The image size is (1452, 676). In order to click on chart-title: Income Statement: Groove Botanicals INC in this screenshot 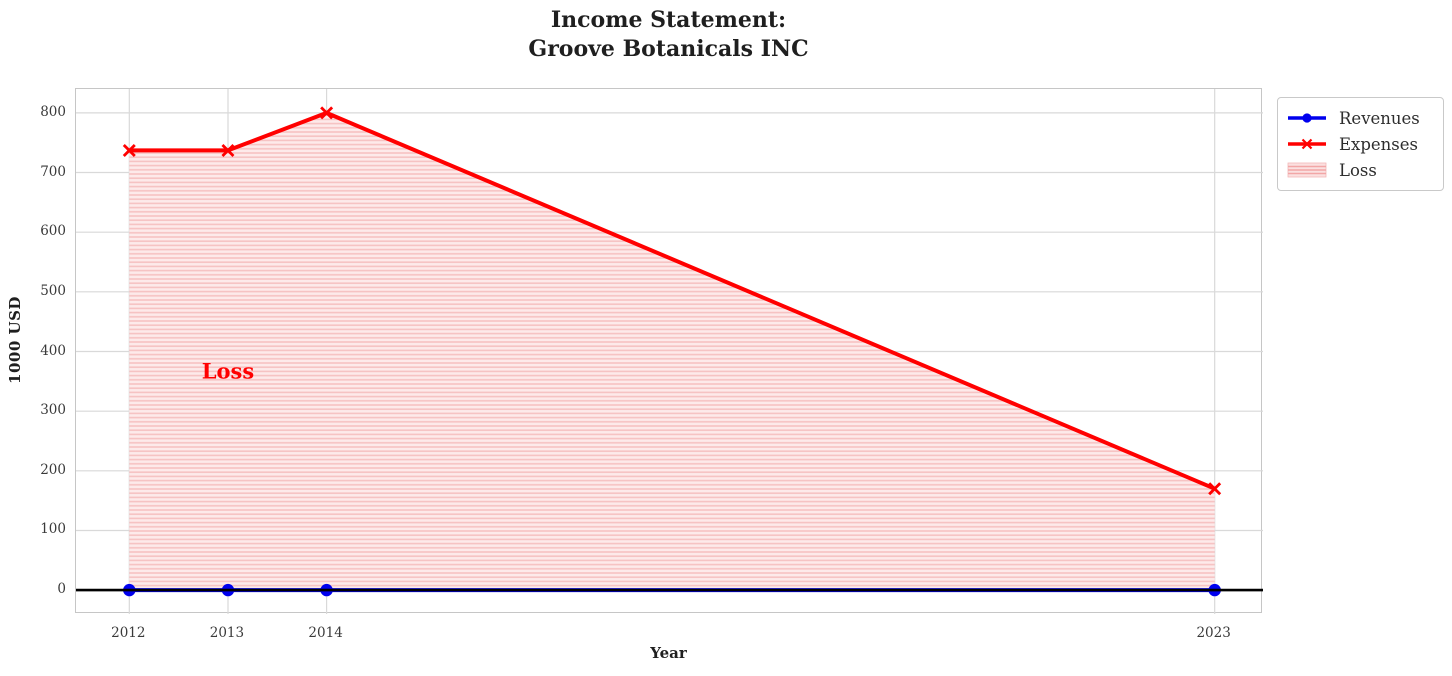, I will do `click(668, 35)`.